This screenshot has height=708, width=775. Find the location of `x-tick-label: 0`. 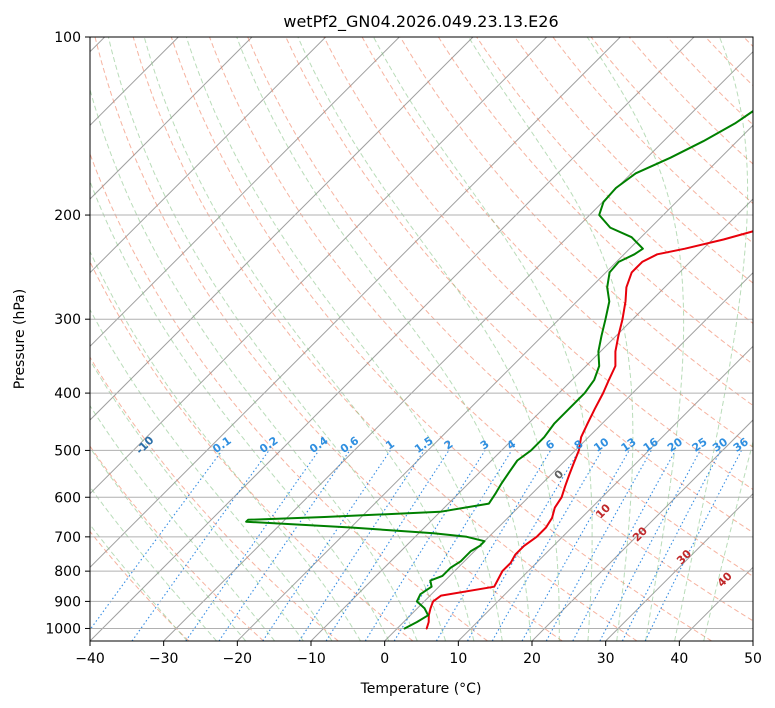

x-tick-label: 0 is located at coordinates (384, 659).